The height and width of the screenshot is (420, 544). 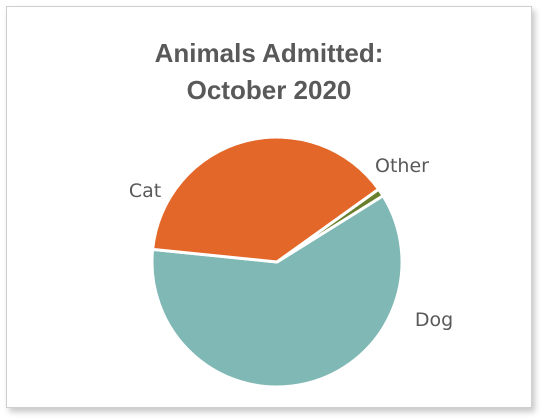 What do you see at coordinates (402, 166) in the screenshot?
I see `data-label-other: Other` at bounding box center [402, 166].